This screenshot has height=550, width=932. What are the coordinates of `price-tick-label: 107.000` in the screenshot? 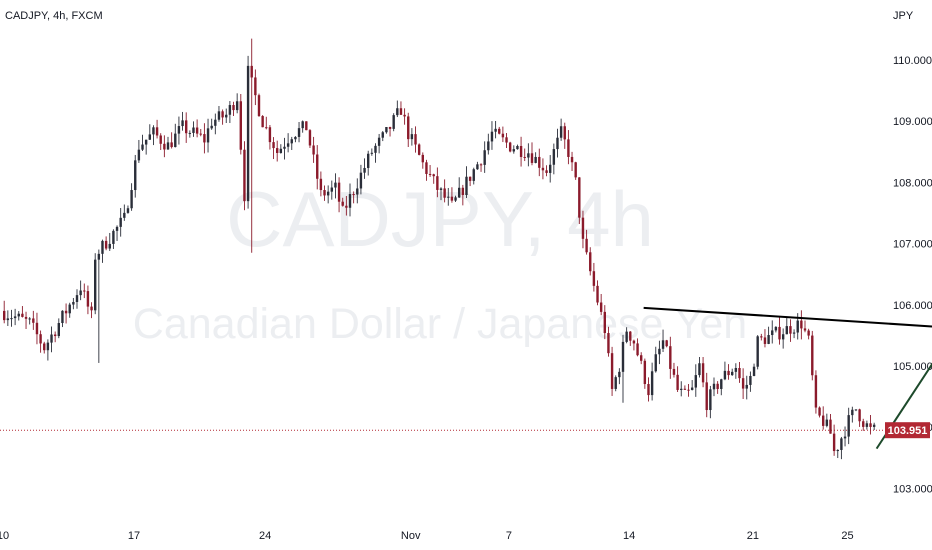 It's located at (912, 245).